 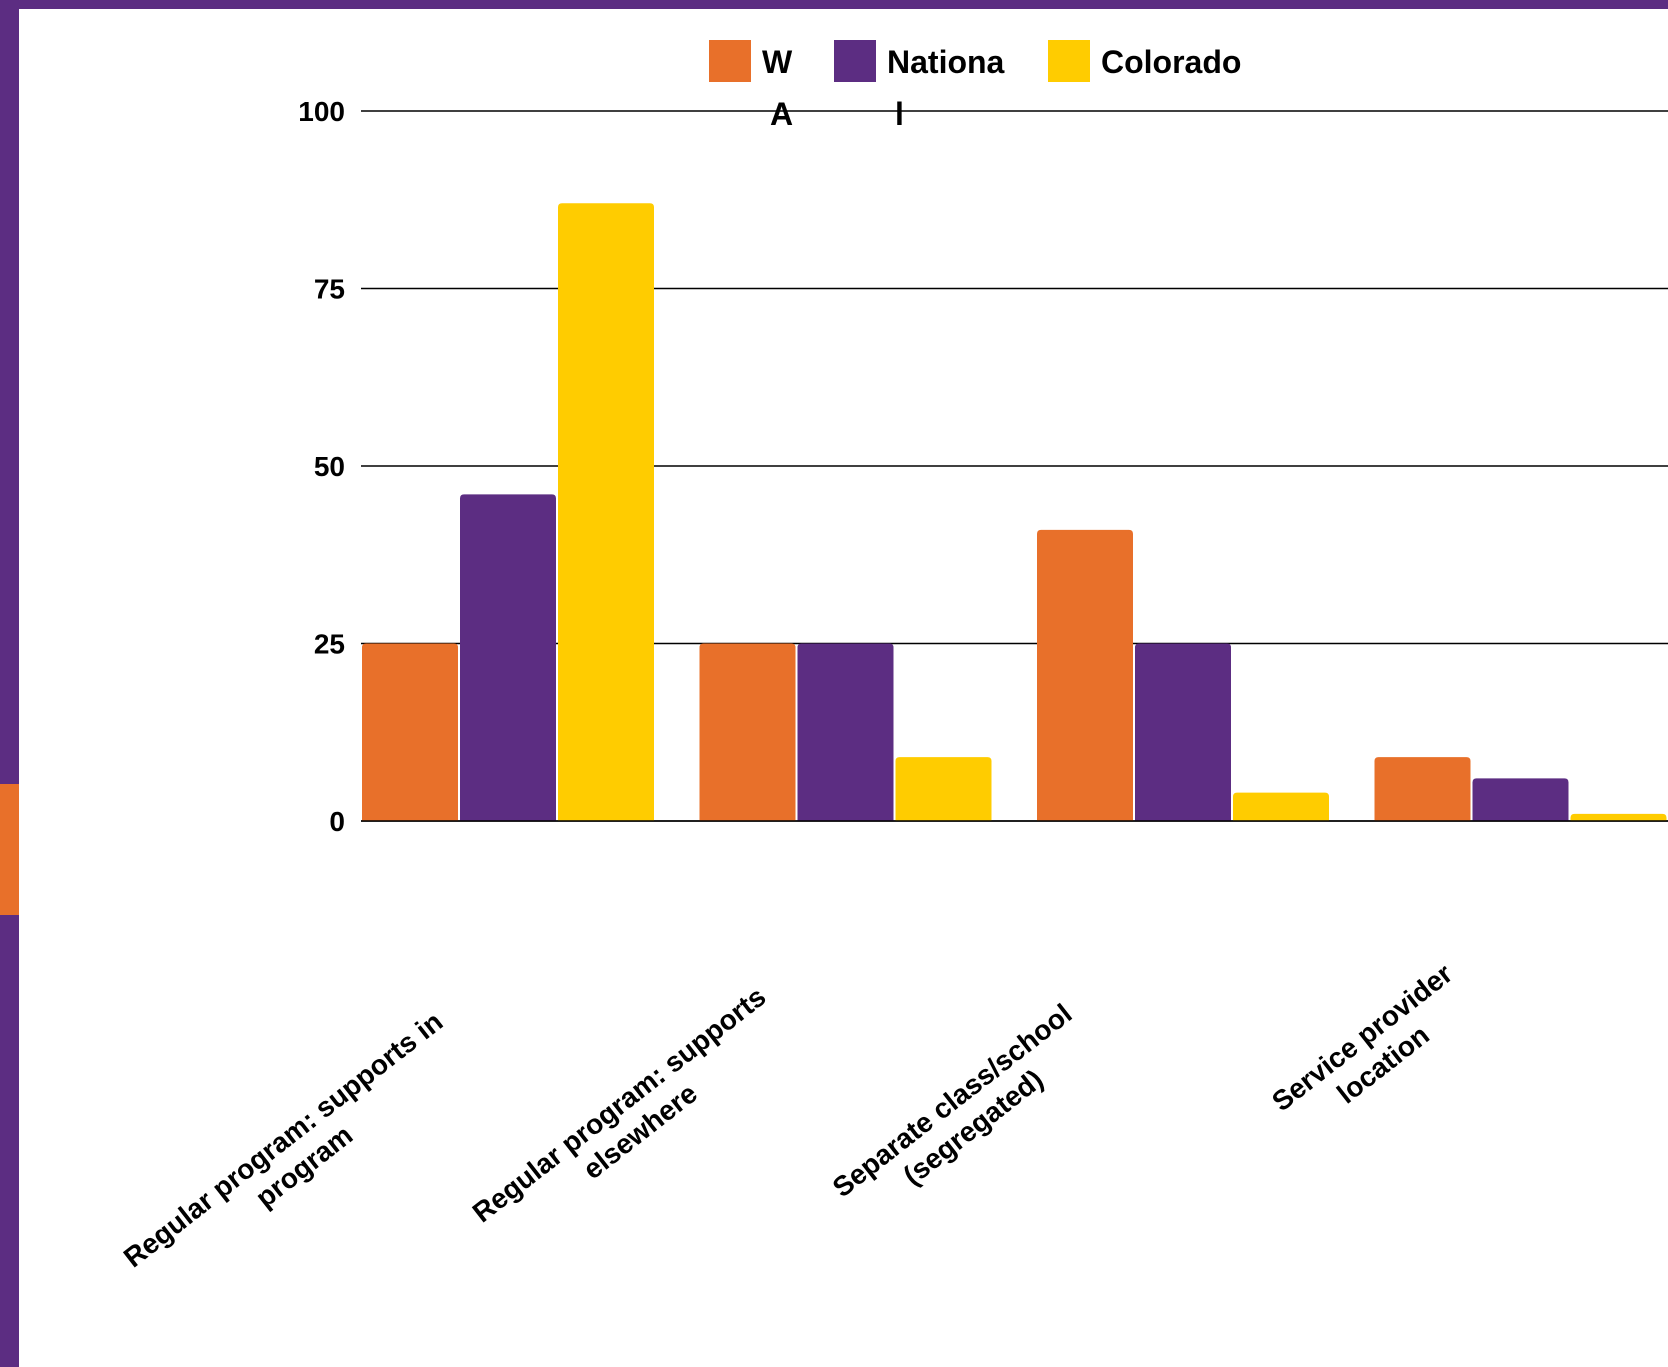 I want to click on category-label: Separate class/school(segregated), so click(x=963, y=1114).